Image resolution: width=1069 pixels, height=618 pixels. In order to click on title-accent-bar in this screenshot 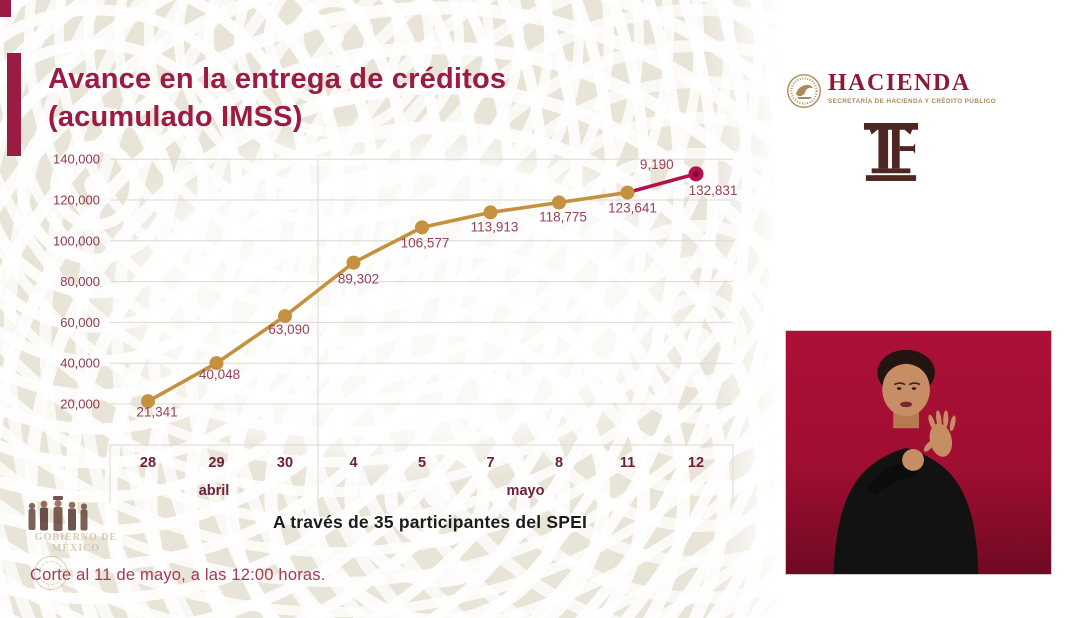, I will do `click(14, 104)`.